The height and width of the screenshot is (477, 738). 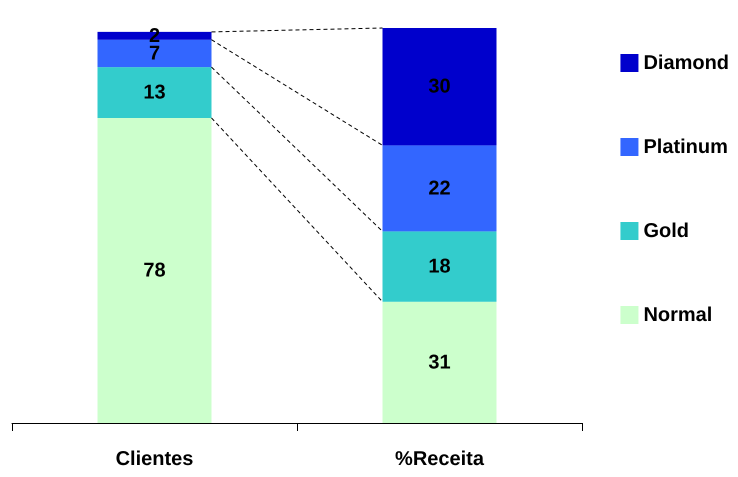 I want to click on data-label: 30, so click(x=439, y=87).